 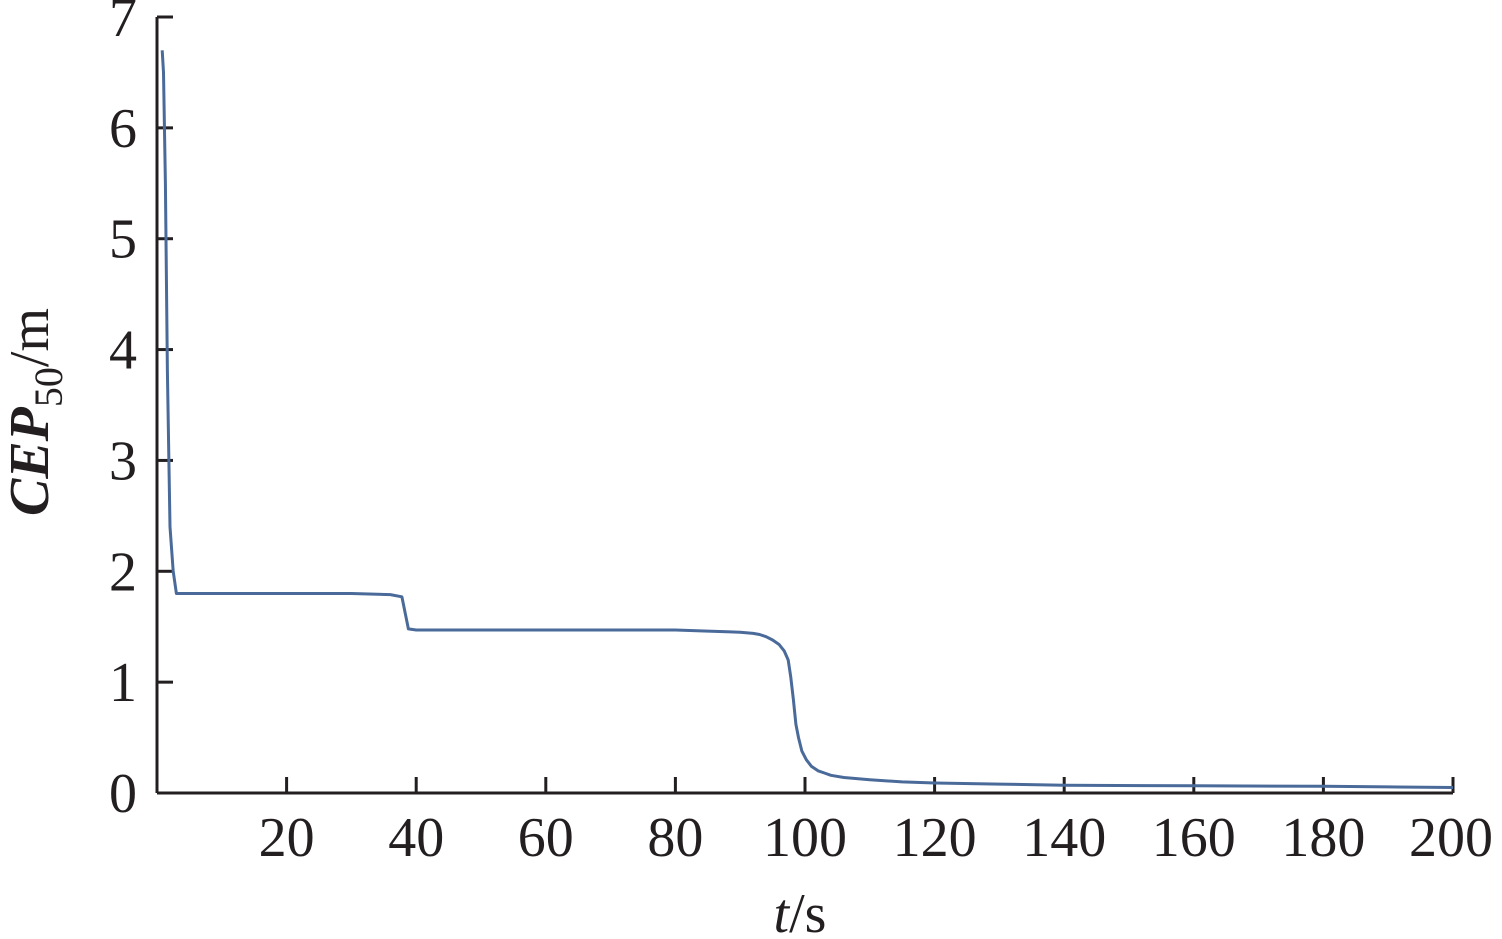 I want to click on x-tick-label: 160, so click(x=1194, y=838).